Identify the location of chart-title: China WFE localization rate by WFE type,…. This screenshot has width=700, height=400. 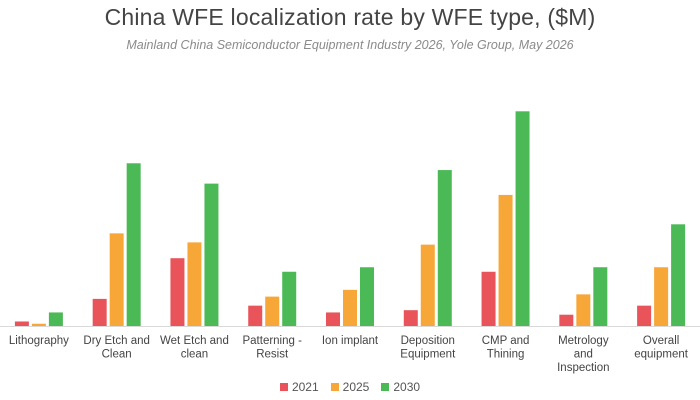
(350, 17).